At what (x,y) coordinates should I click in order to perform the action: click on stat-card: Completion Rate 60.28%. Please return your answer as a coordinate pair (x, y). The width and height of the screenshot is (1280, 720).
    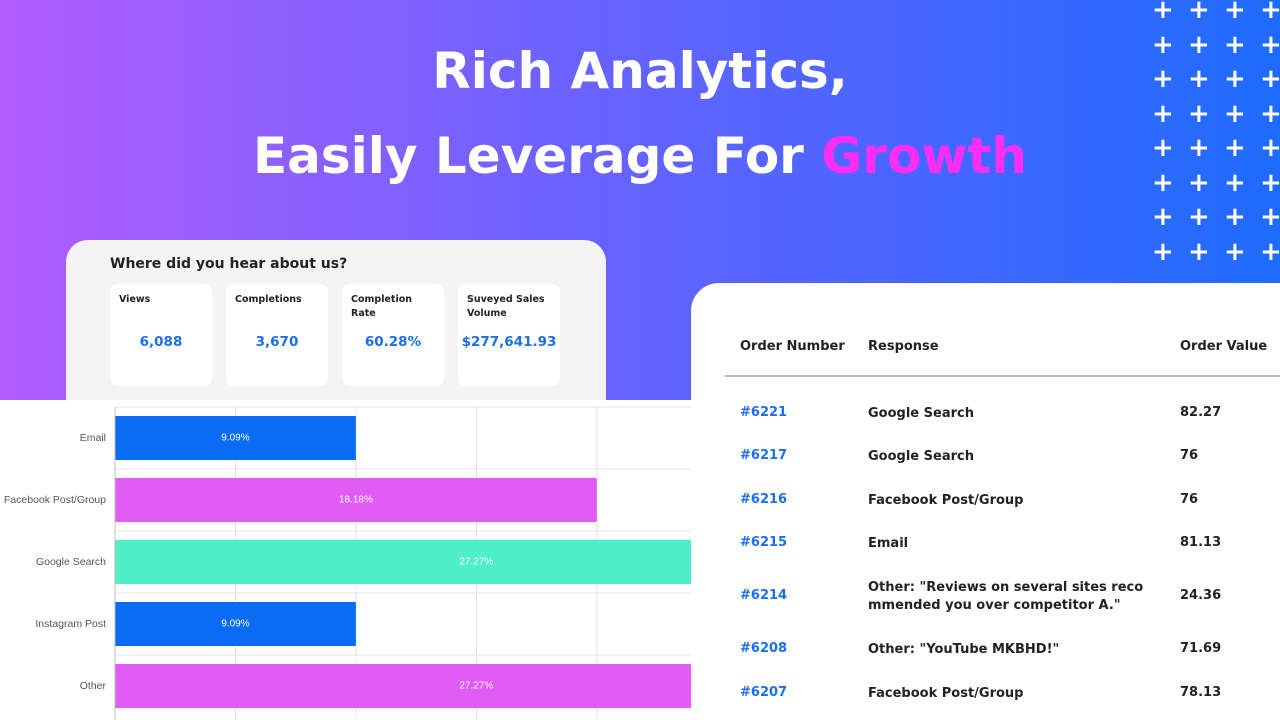
    Looking at the image, I should click on (393, 335).